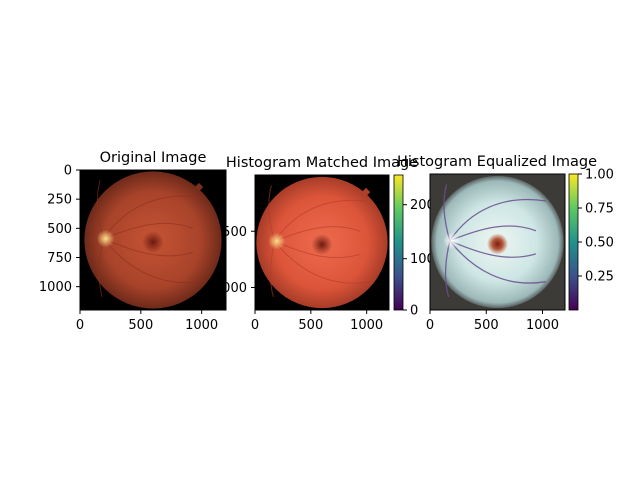 The width and height of the screenshot is (640, 480). What do you see at coordinates (497, 162) in the screenshot?
I see `chart-title-3: Histogram Equalized Image` at bounding box center [497, 162].